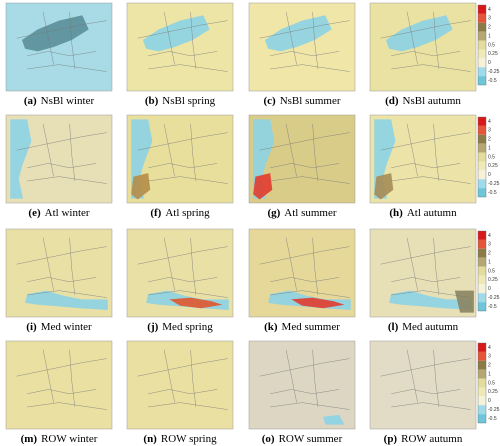 The width and height of the screenshot is (500, 446). Describe the element at coordinates (34, 213) in the screenshot. I see `caption-label: (e)` at that location.